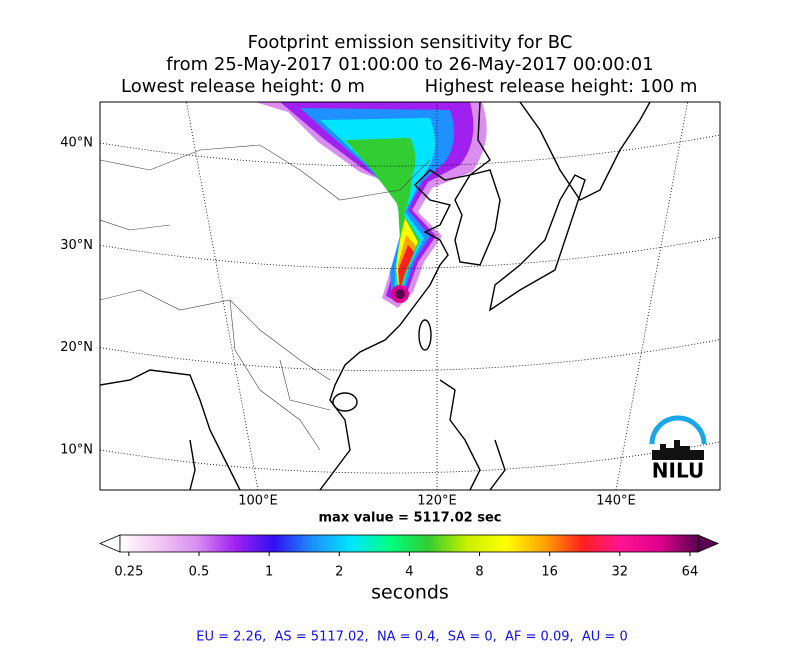  What do you see at coordinates (258, 501) in the screenshot?
I see `lon-label: 100°E` at bounding box center [258, 501].